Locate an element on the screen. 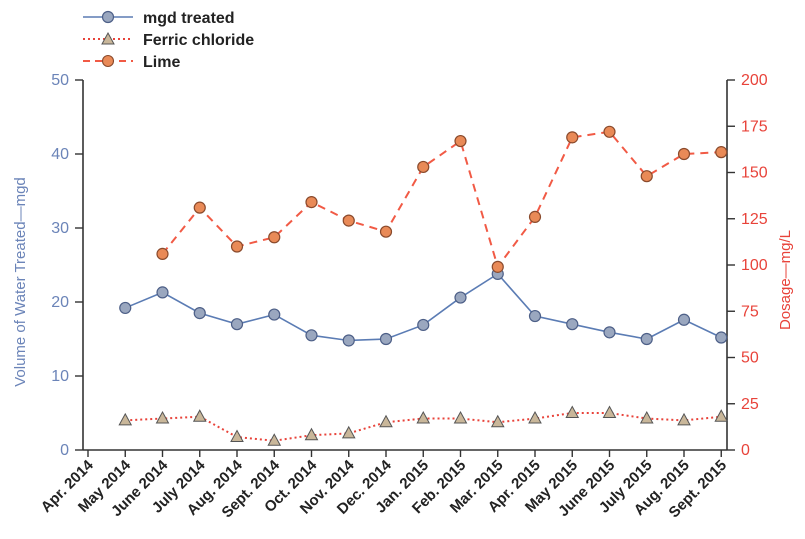 The height and width of the screenshot is (539, 805). legend-item-ferric-chloride: Ferric chloride is located at coordinates (168, 40).